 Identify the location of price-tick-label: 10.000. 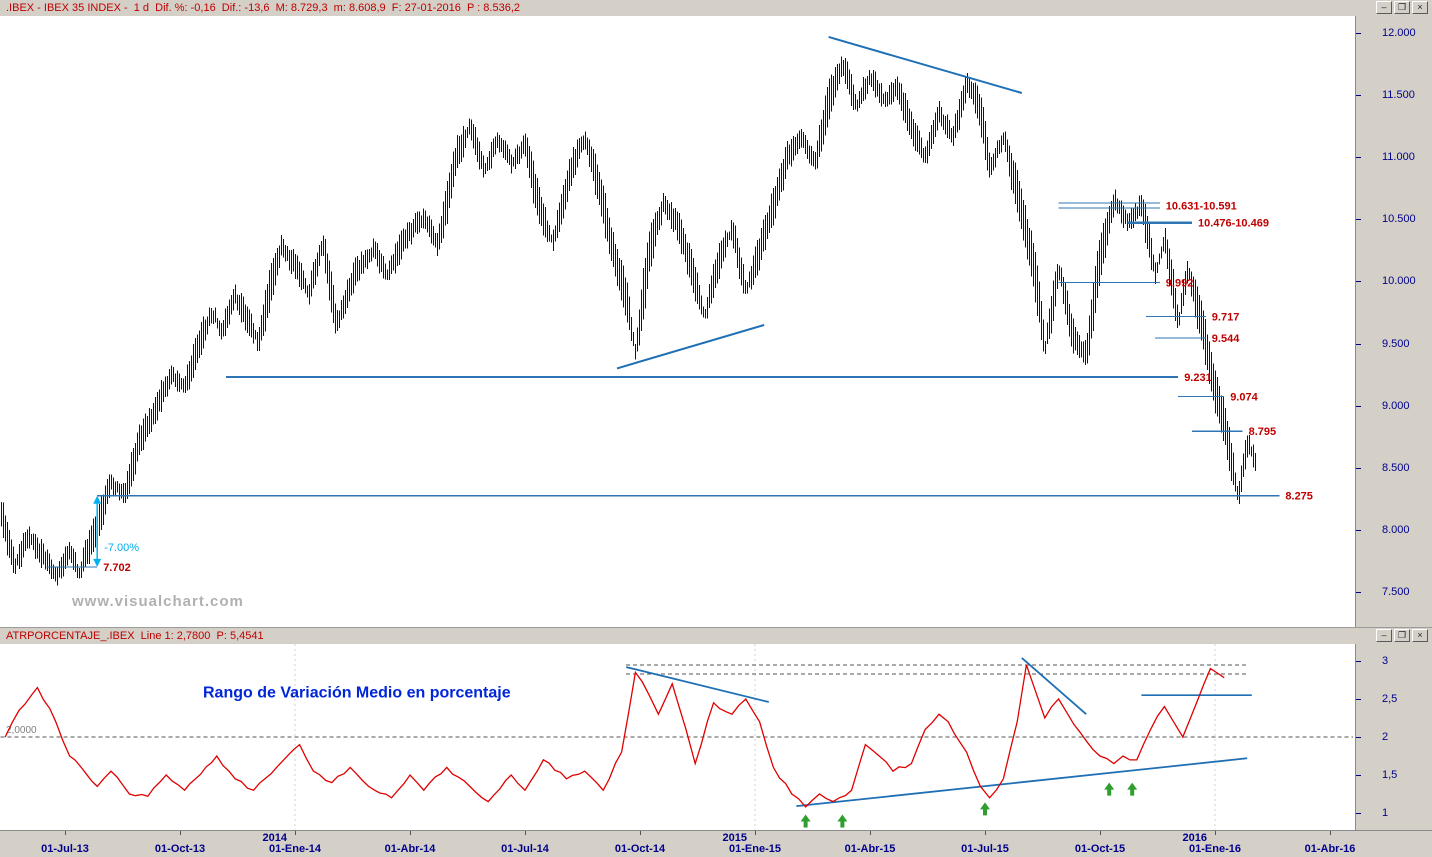
(1399, 281).